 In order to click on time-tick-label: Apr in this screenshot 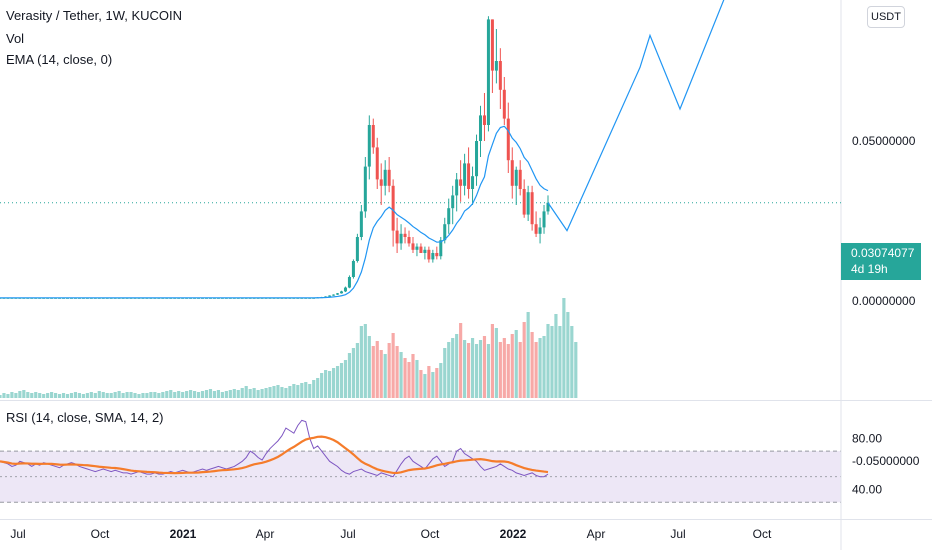, I will do `click(265, 534)`.